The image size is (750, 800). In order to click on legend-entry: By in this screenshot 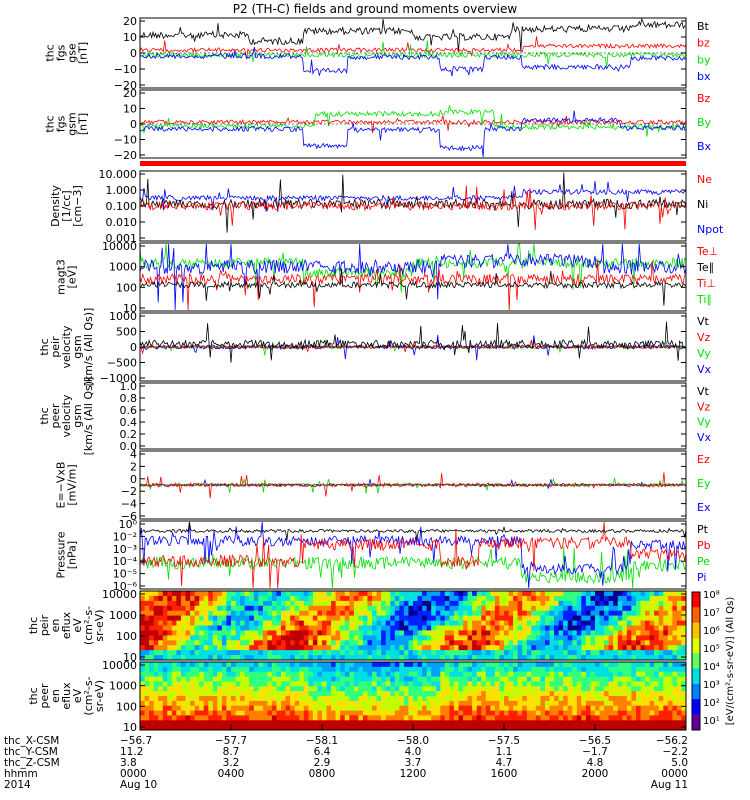, I will do `click(704, 122)`.